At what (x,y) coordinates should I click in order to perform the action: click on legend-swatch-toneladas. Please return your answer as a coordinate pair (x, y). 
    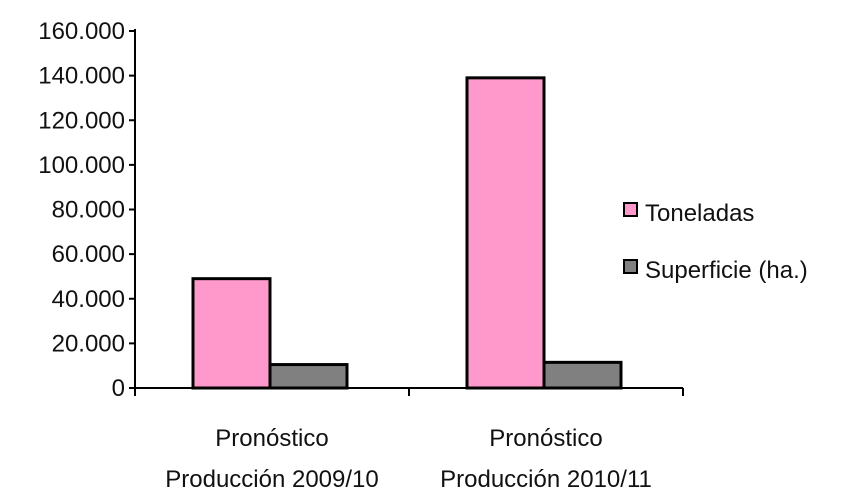
    Looking at the image, I should click on (630, 209).